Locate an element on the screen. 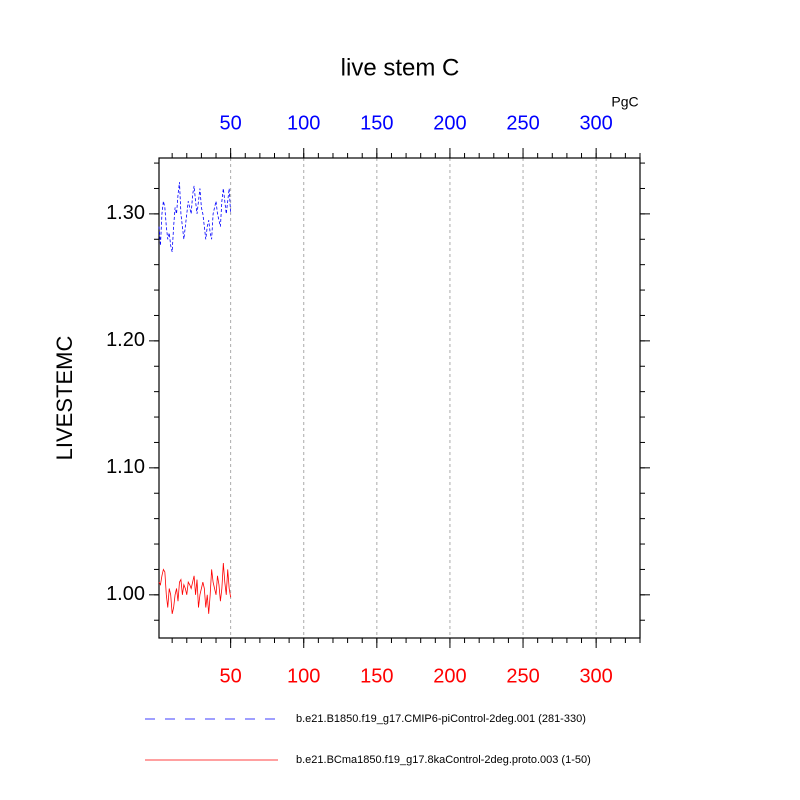 The width and height of the screenshot is (800, 800). x-tick-label: 250 is located at coordinates (522, 676).